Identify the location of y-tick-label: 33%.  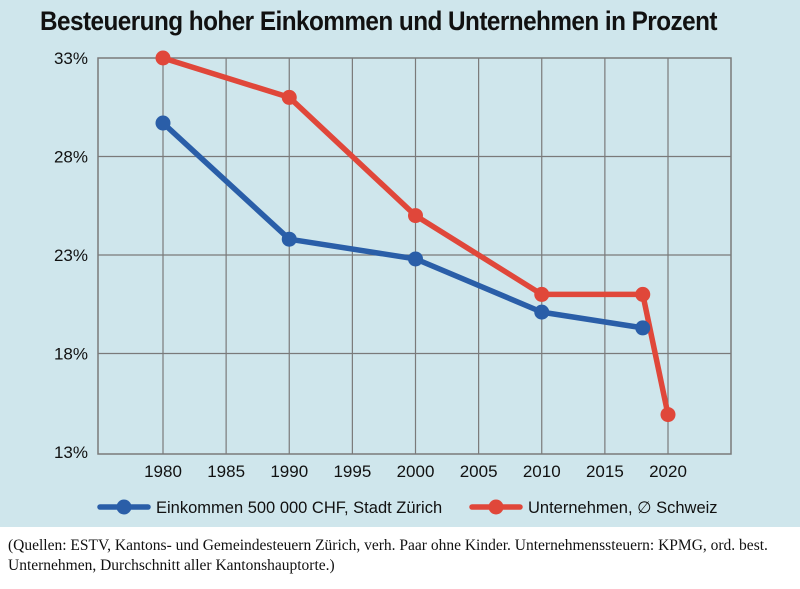
(71, 58).